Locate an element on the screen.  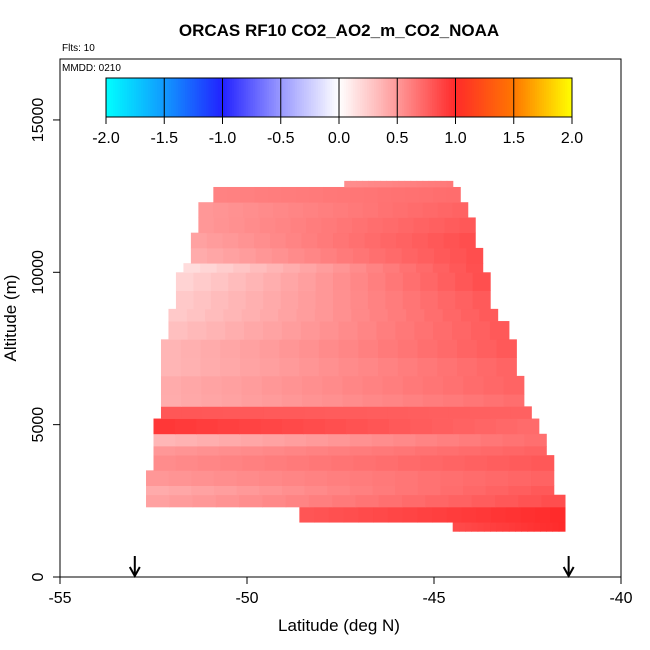
colorbar-tick-label: -1.5 is located at coordinates (164, 138).